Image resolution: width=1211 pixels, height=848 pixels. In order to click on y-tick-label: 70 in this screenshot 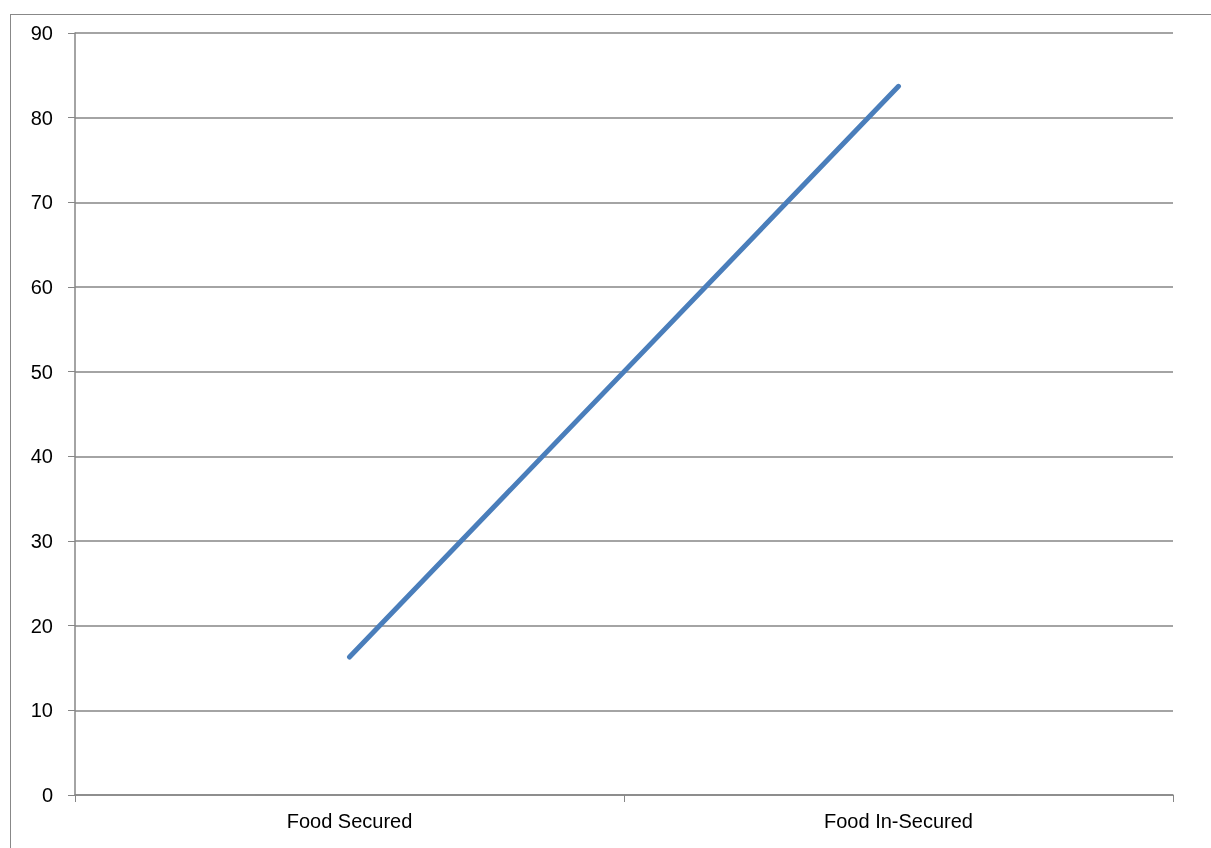, I will do `click(41, 202)`.